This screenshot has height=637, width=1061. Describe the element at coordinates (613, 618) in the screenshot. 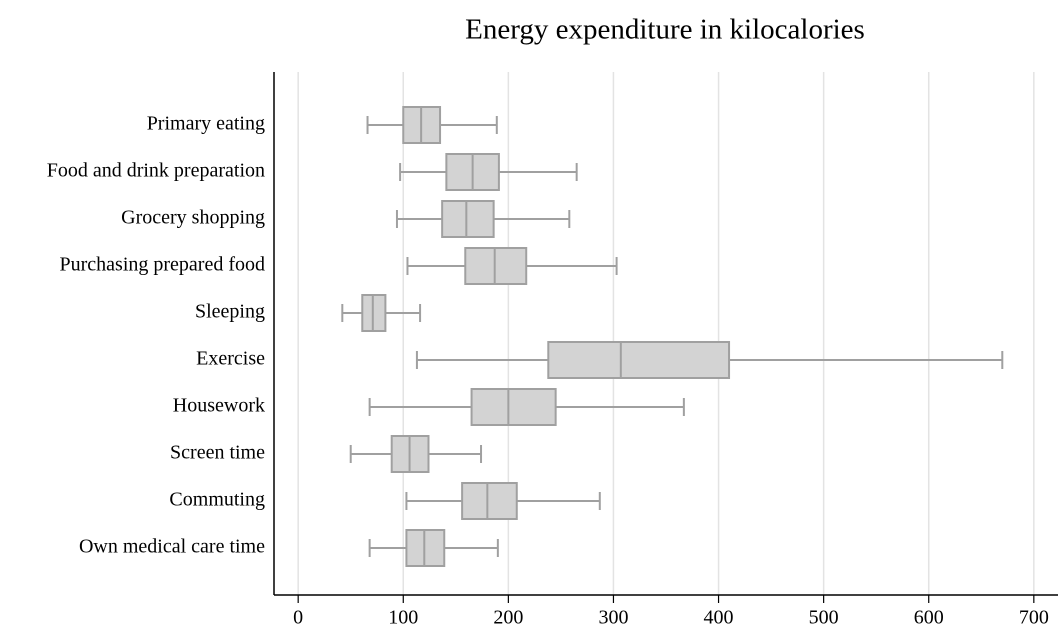

I see `x-tick-label: 300` at that location.